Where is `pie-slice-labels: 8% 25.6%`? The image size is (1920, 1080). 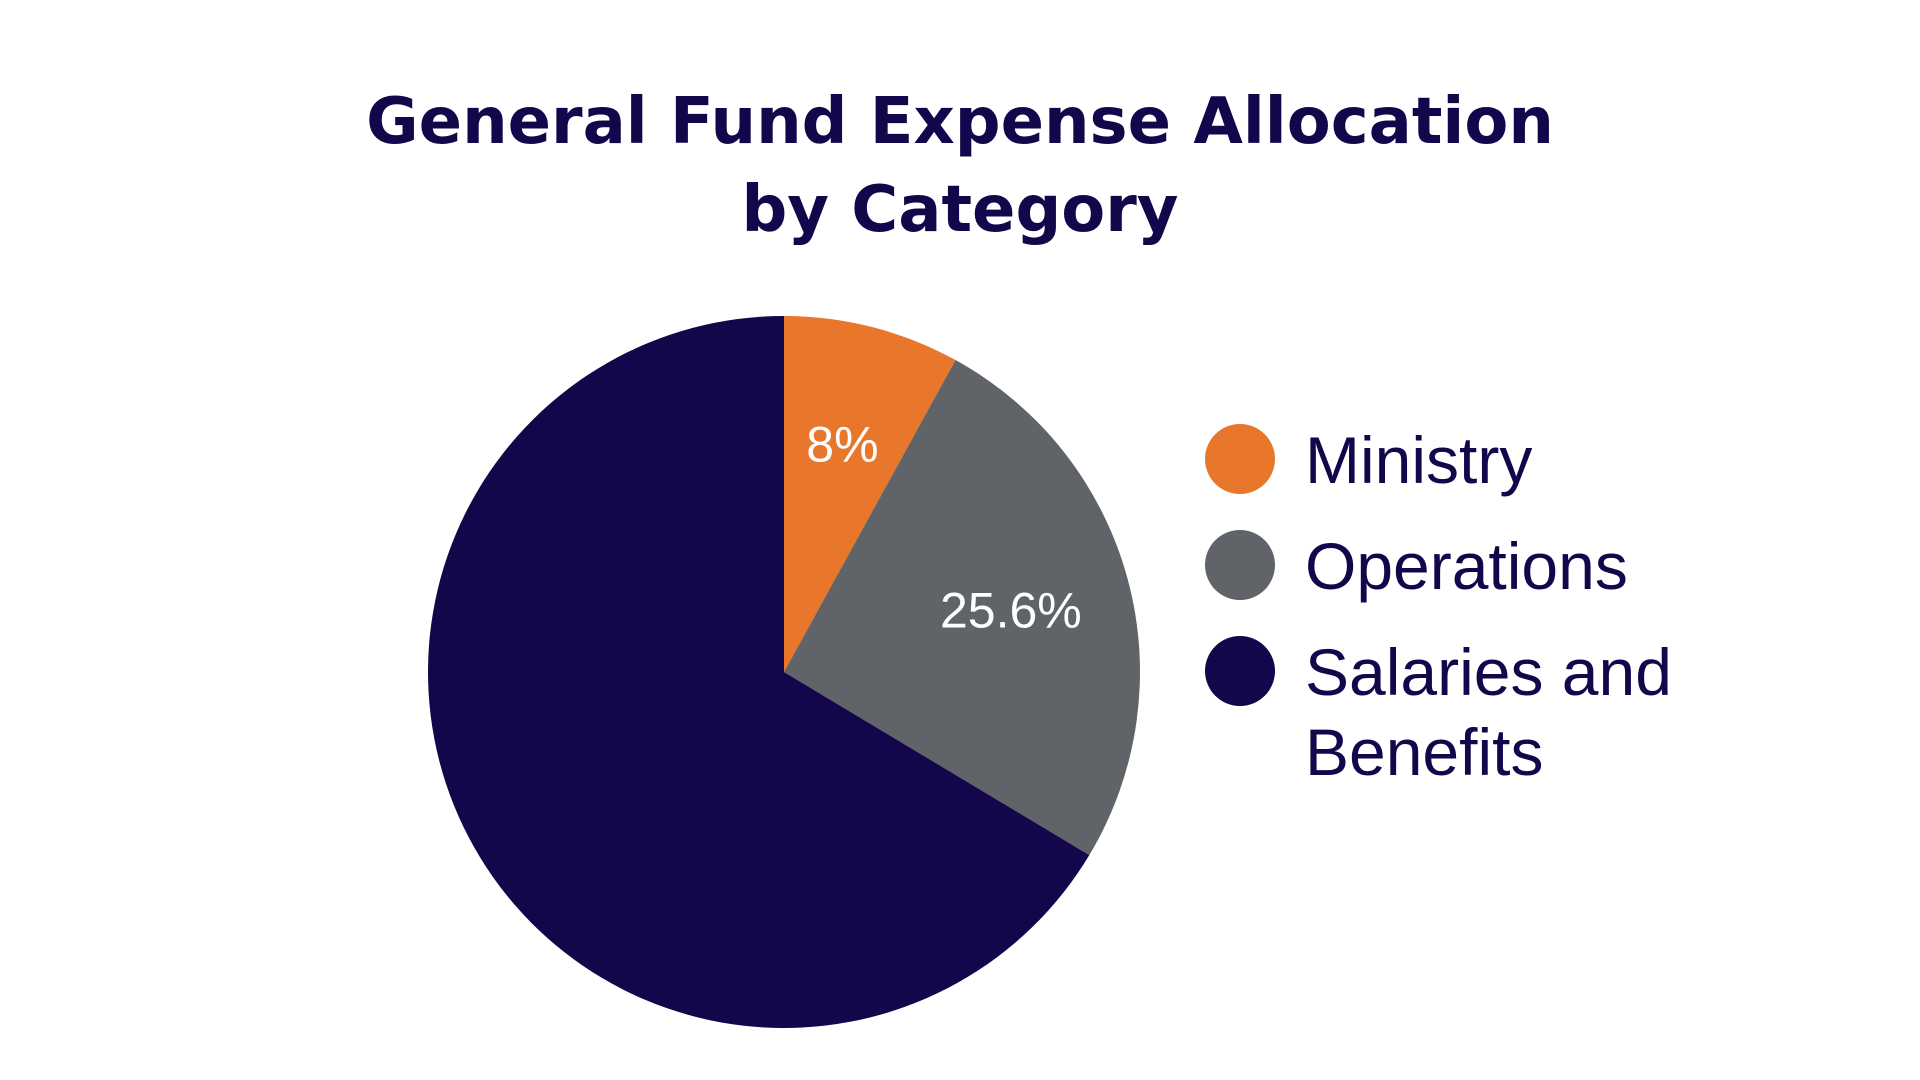 pie-slice-labels: 8% 25.6% is located at coordinates (943, 527).